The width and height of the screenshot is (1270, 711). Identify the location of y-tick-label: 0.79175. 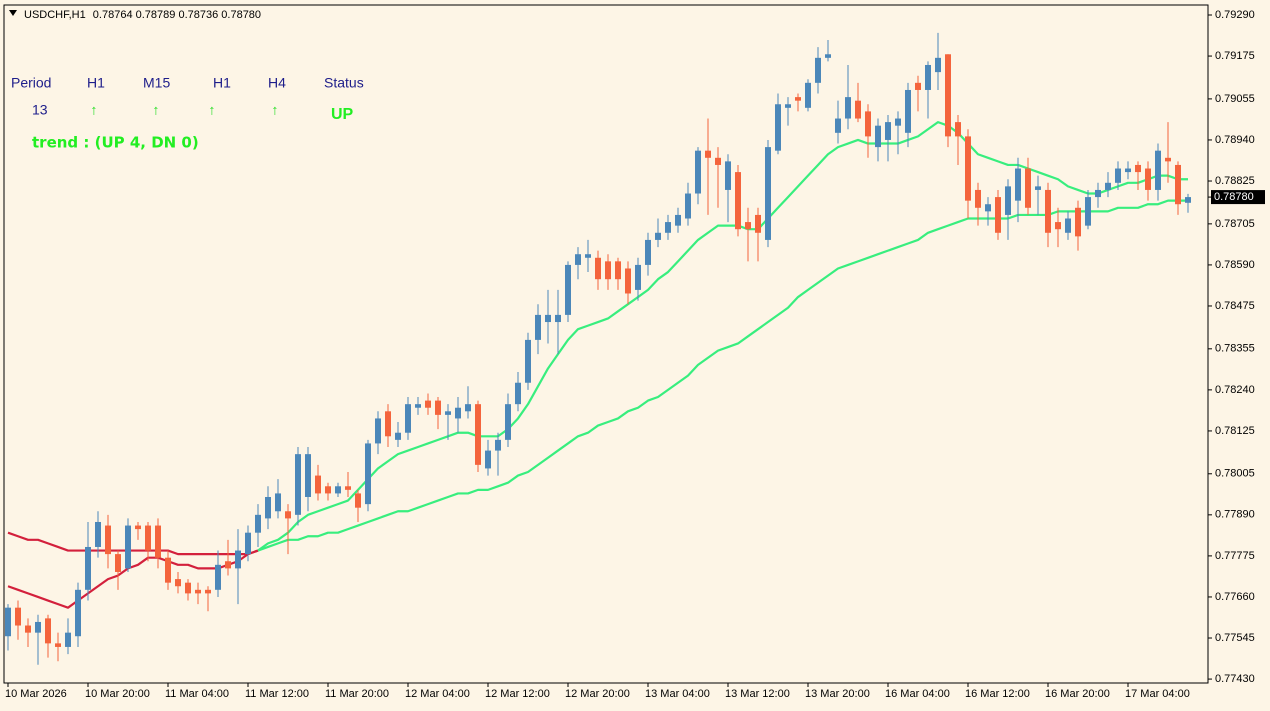
(1235, 56).